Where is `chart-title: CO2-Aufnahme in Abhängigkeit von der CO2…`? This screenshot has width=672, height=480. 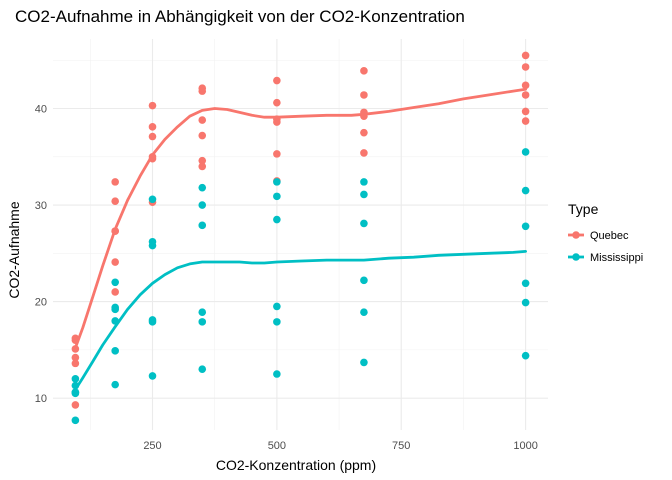 chart-title: CO2-Aufnahme in Abhängigkeit von der CO2… is located at coordinates (240, 16).